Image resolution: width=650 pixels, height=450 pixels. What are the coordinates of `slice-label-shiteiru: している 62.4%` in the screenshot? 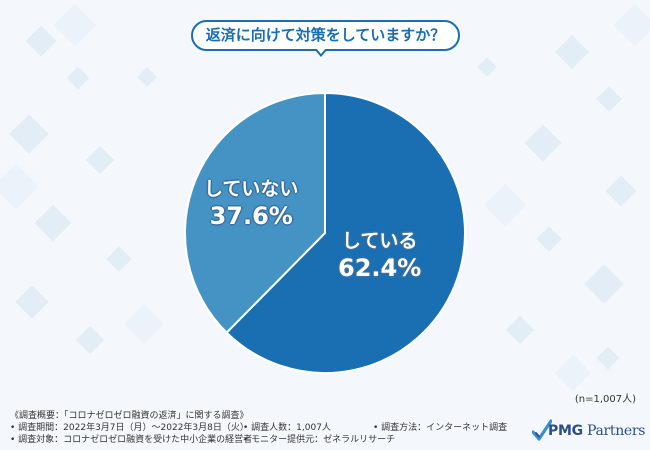 It's located at (379, 256).